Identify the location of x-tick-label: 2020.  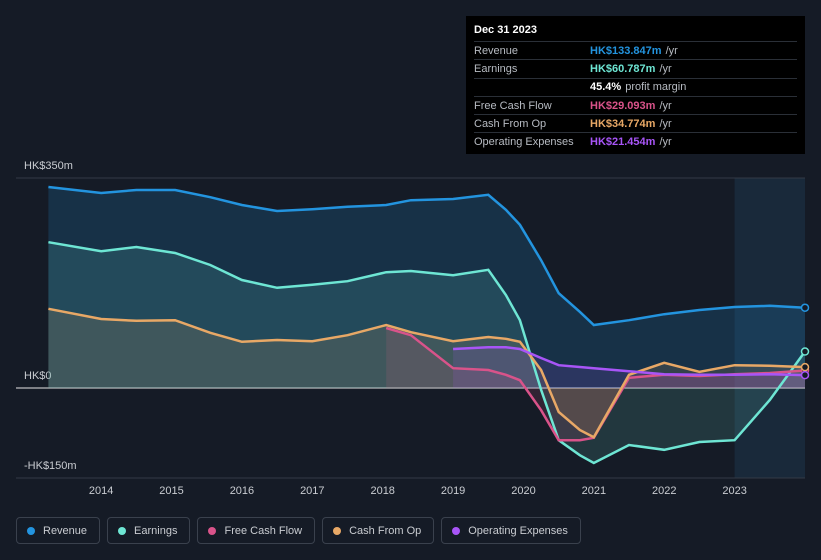
(523, 491).